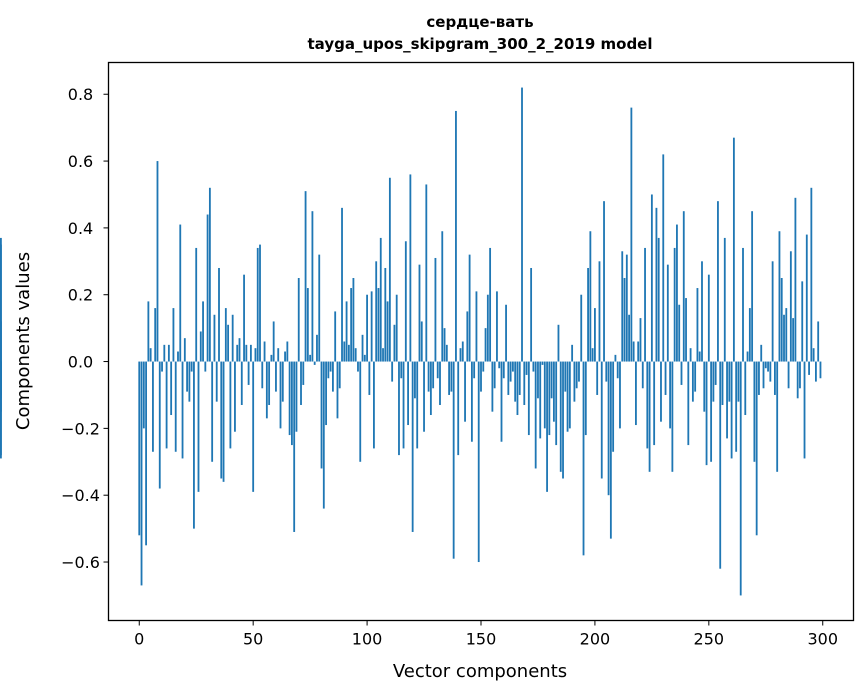 Image resolution: width=867 pixels, height=696 pixels. I want to click on y-tick-label: 0.8, so click(80, 94).